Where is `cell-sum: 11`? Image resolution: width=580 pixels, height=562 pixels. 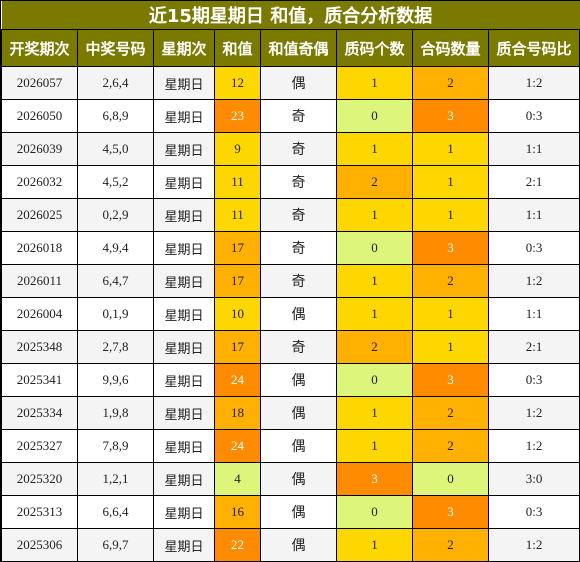 cell-sum: 11 is located at coordinates (237, 182).